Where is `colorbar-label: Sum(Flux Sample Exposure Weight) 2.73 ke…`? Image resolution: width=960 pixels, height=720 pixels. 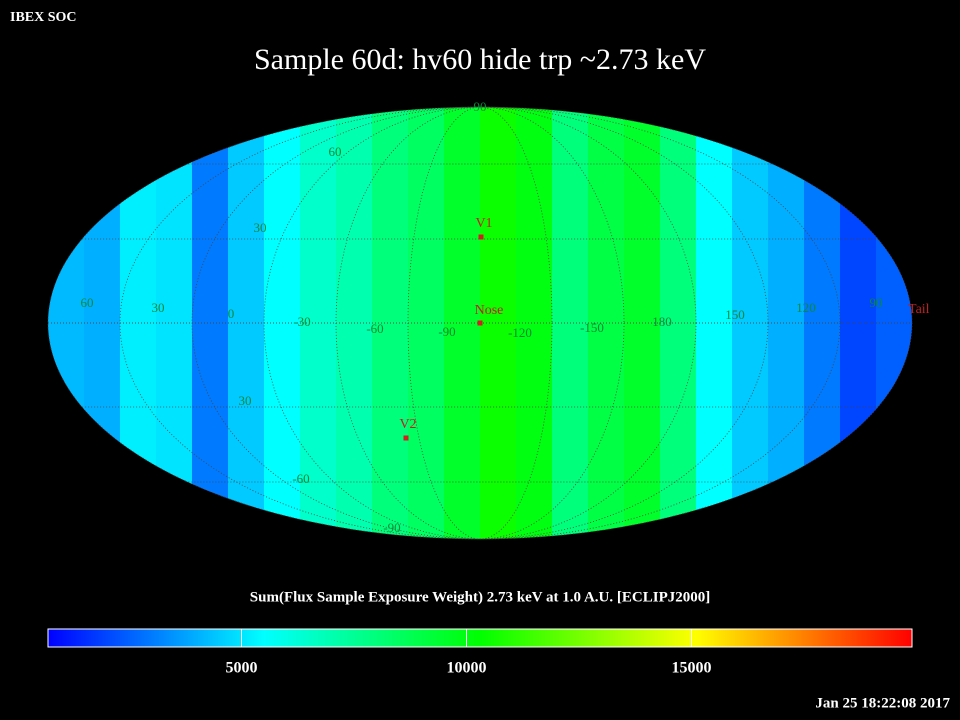
colorbar-label: Sum(Flux Sample Exposure Weight) 2.73 ke… is located at coordinates (480, 597).